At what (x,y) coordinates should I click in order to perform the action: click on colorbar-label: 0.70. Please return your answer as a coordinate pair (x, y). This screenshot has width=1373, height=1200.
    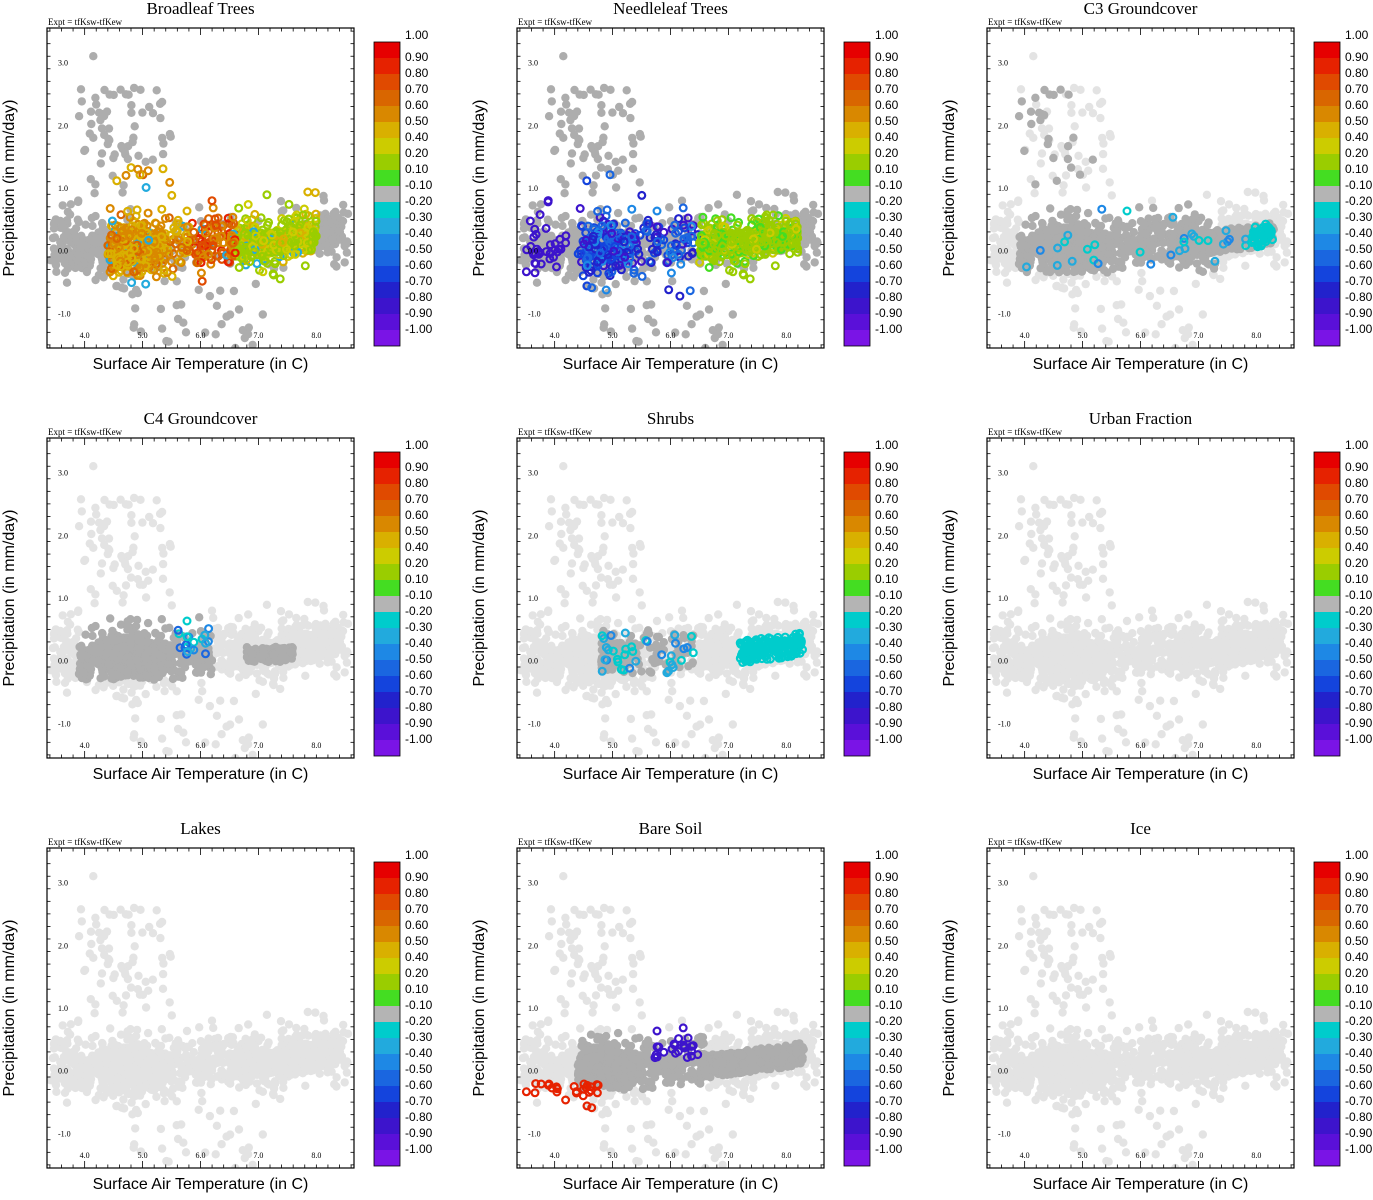
    Looking at the image, I should click on (887, 89).